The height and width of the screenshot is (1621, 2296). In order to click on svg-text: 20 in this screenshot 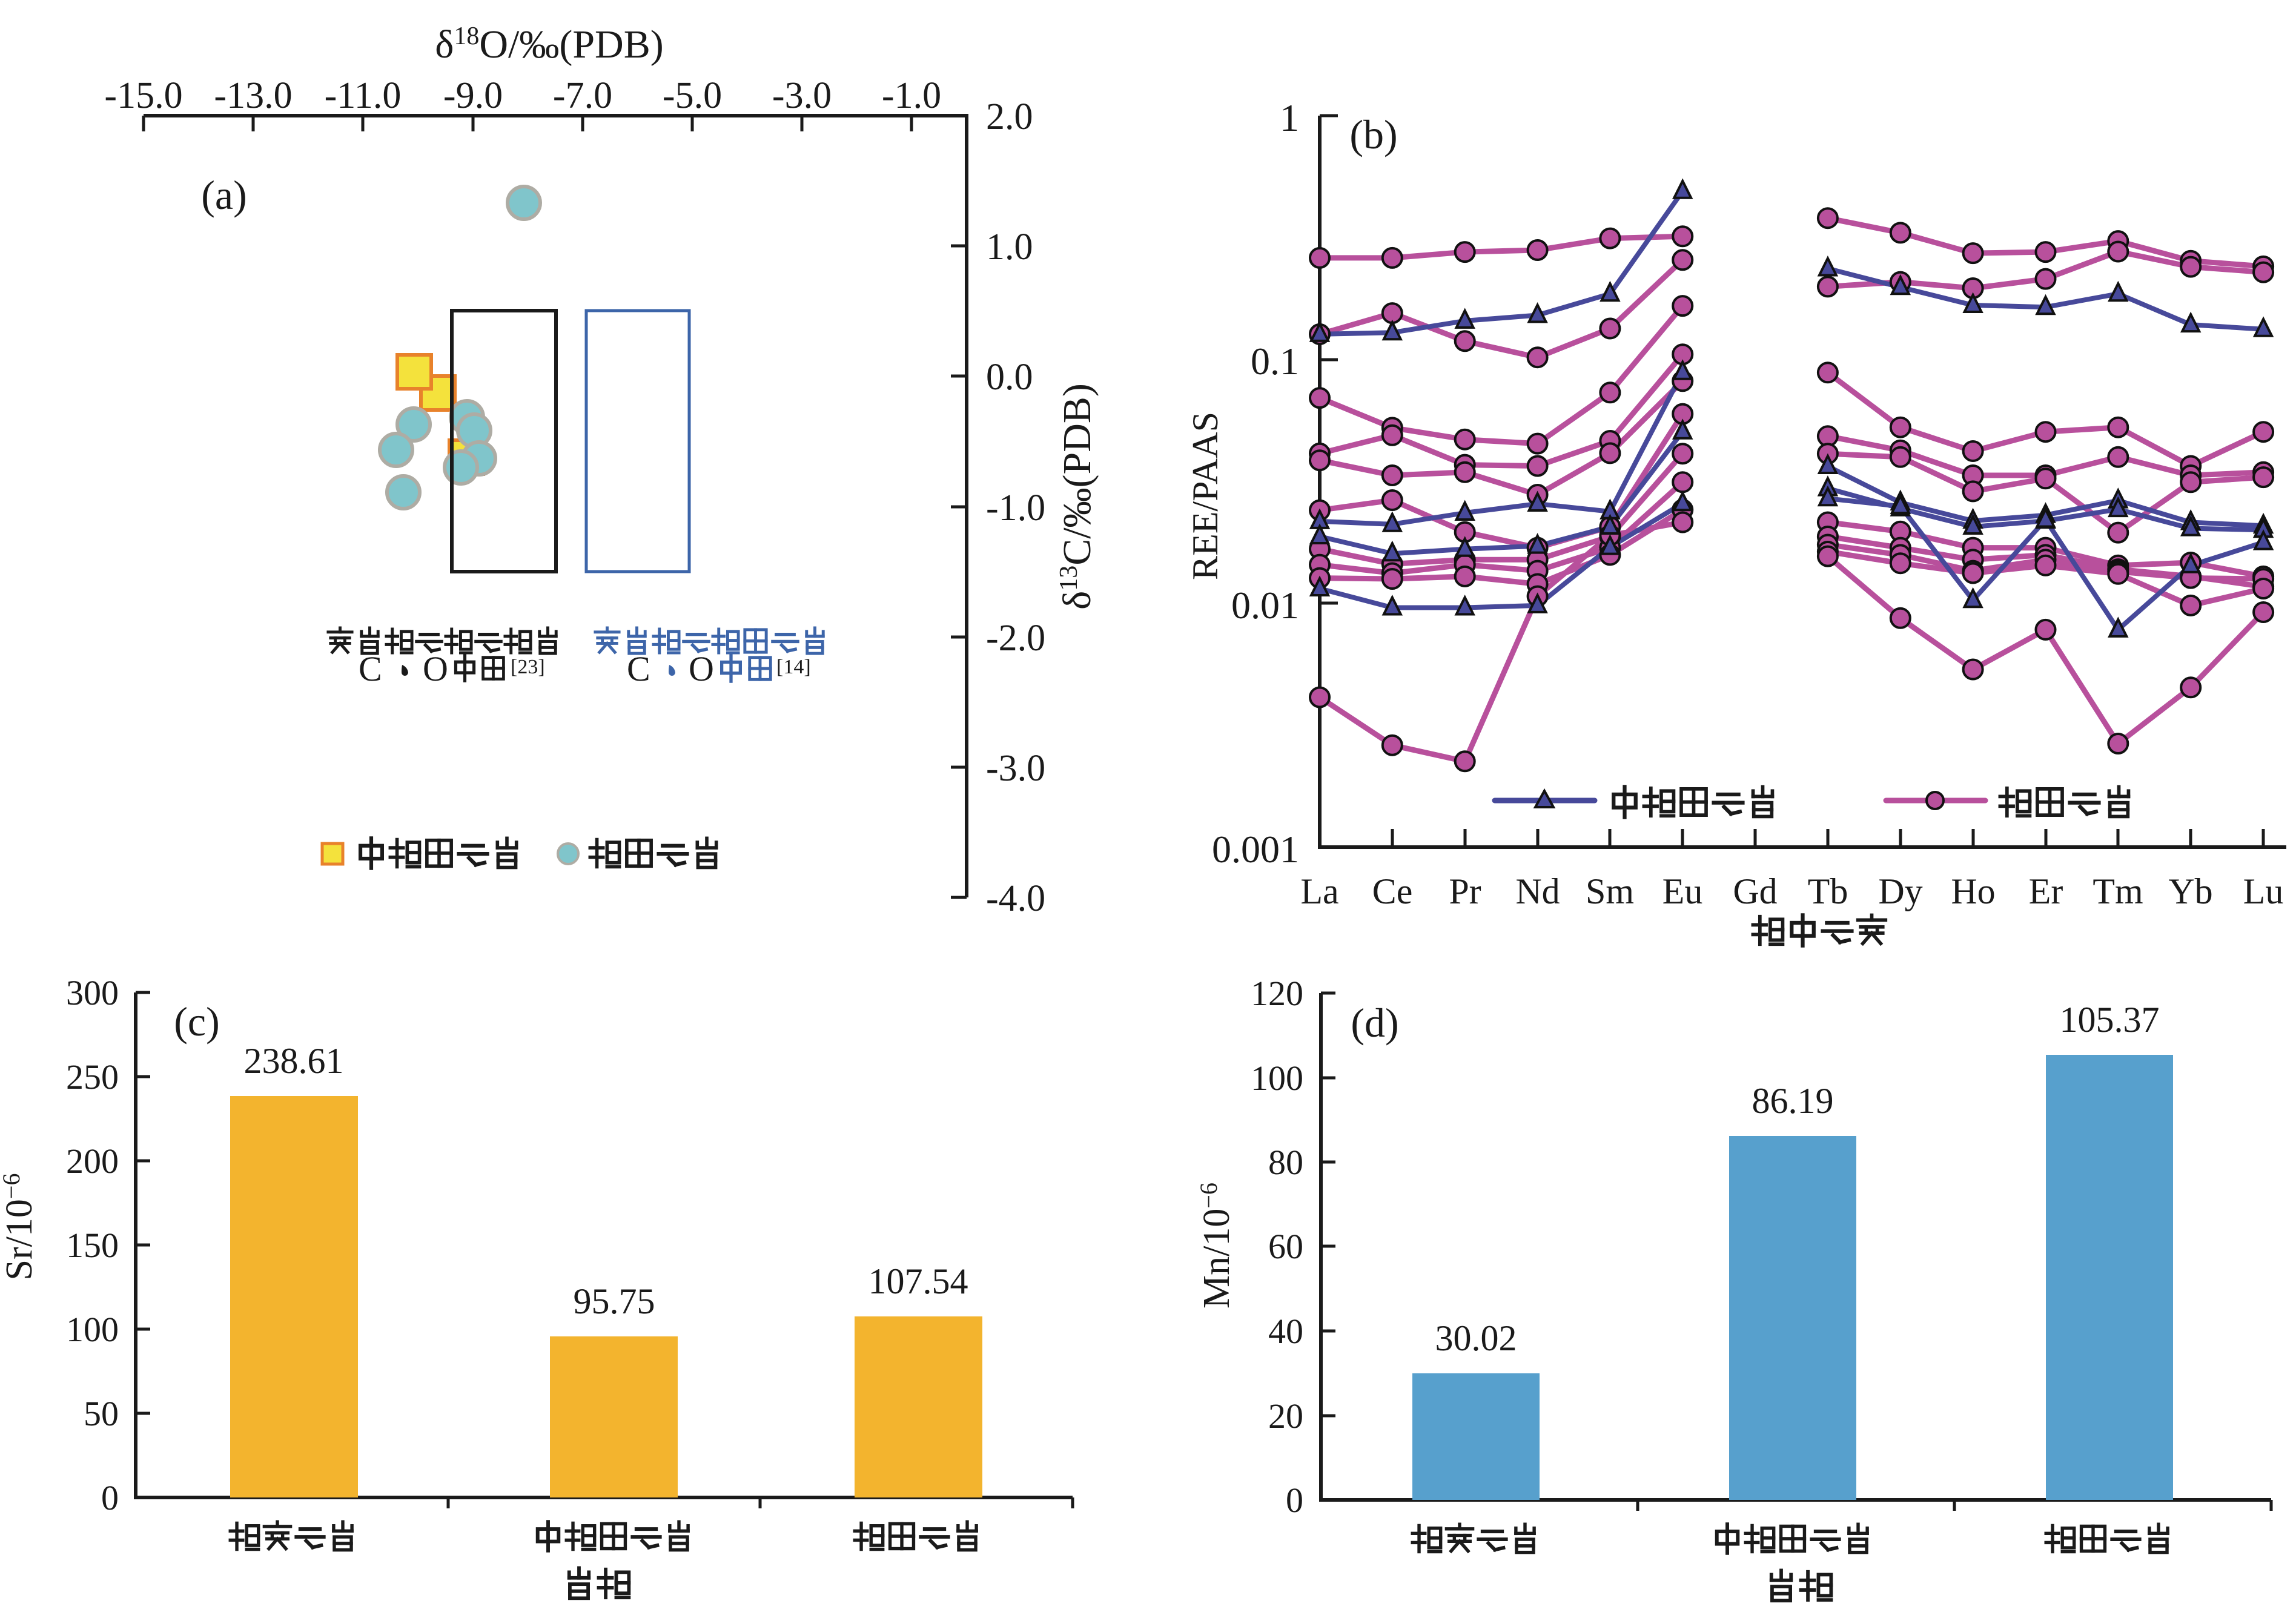, I will do `click(1285, 1416)`.